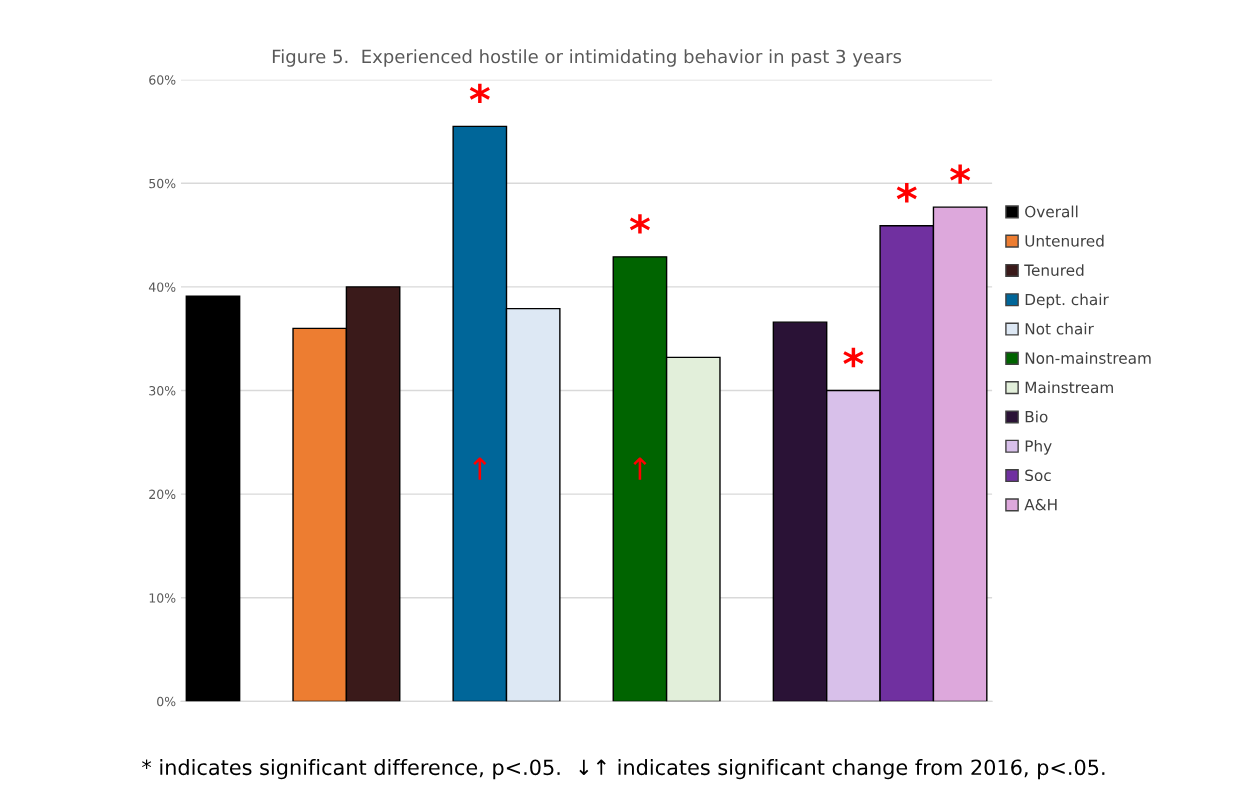 This screenshot has width=1248, height=797. Describe the element at coordinates (162, 80) in the screenshot. I see `y-tick-label: 60%` at that location.